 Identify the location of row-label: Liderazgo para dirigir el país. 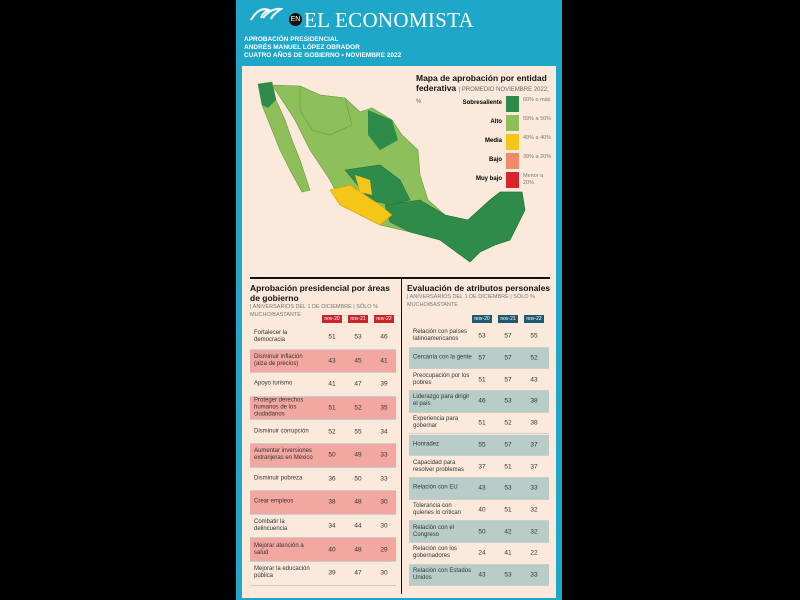
(441, 401).